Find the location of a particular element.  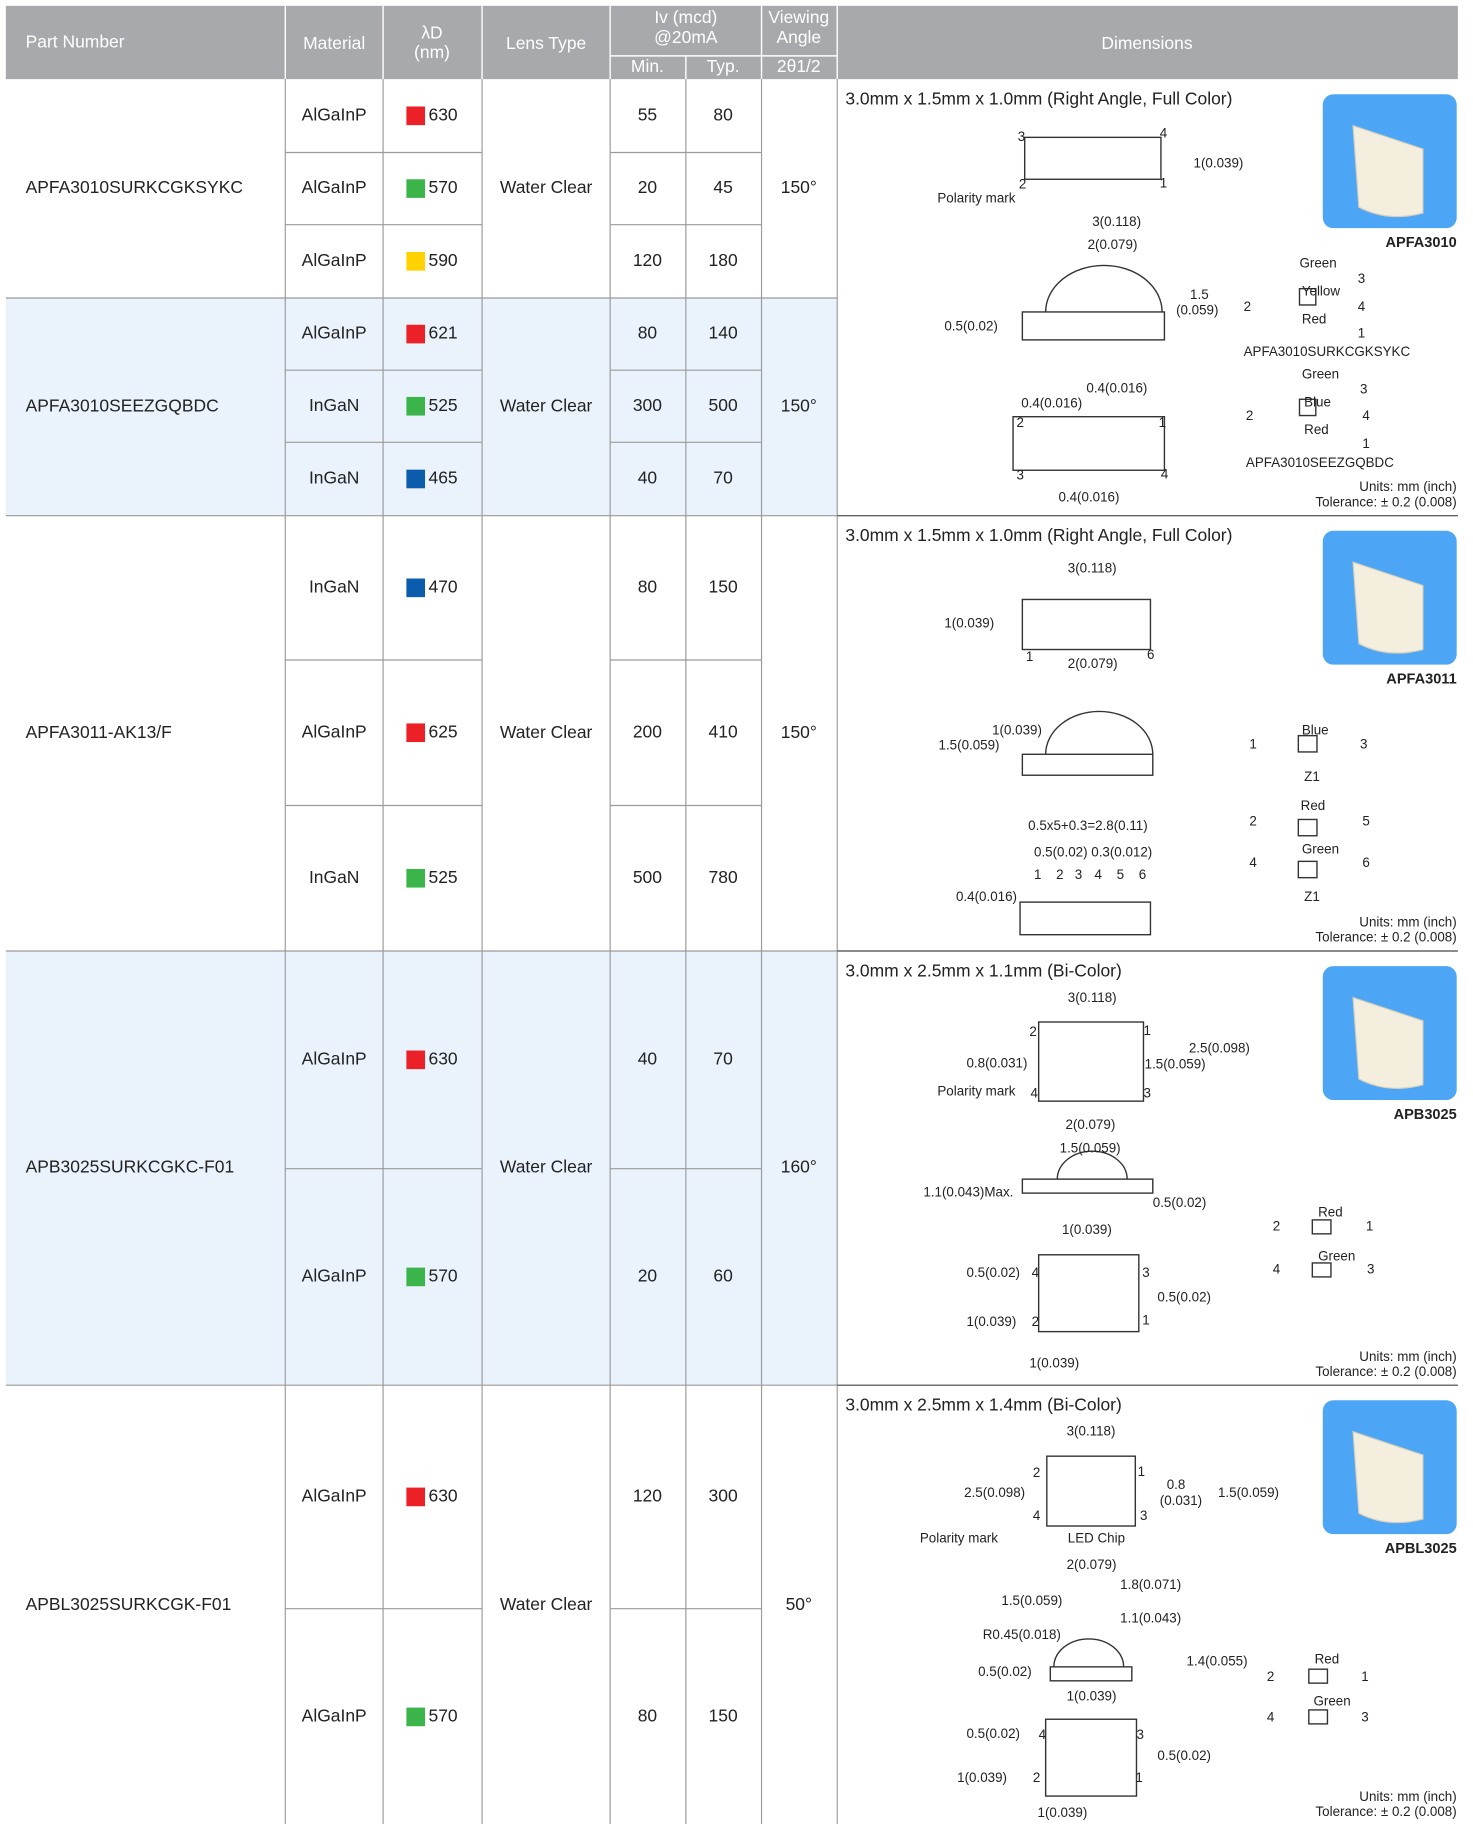

image-label: APB3025 is located at coordinates (1425, 1115).